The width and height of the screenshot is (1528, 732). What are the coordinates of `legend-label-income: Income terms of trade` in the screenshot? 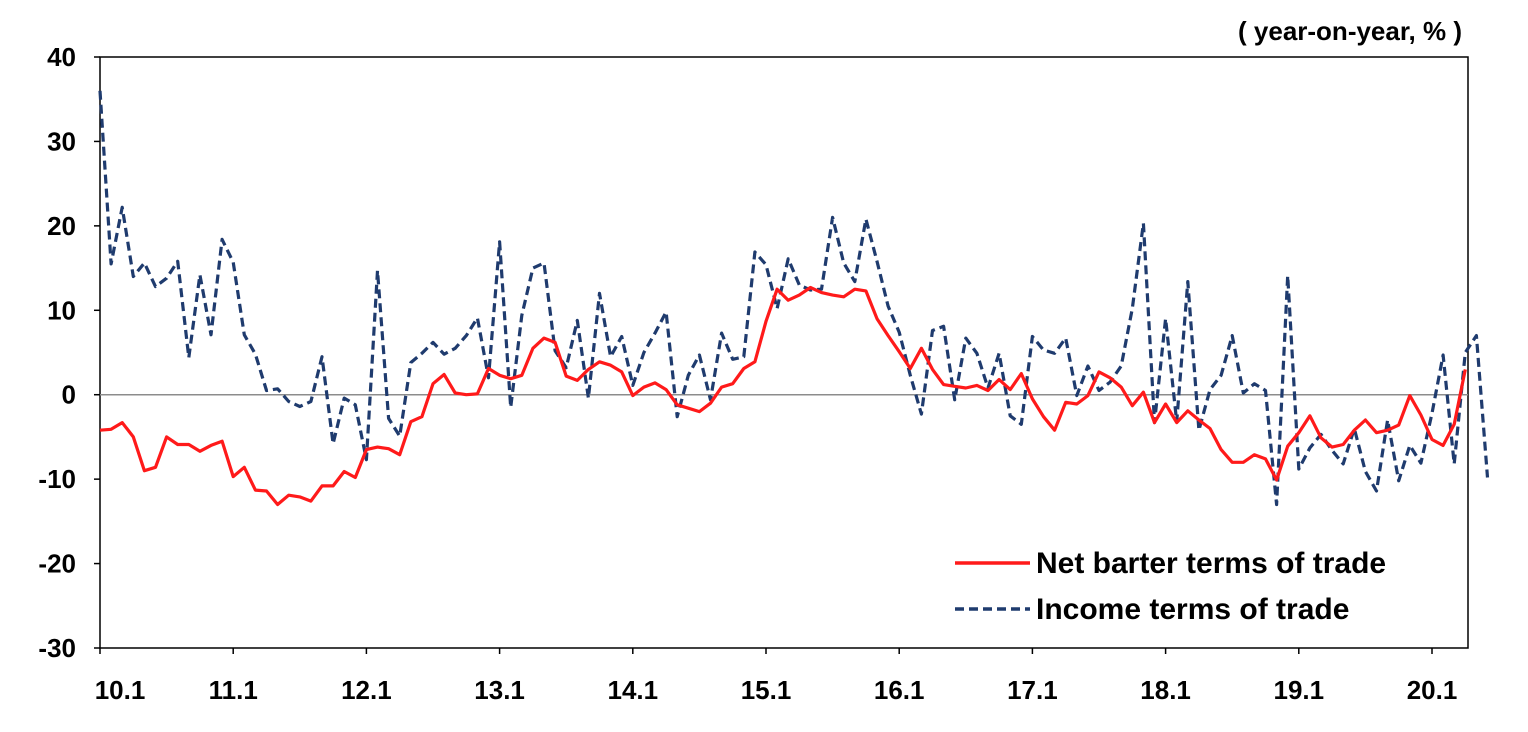 It's located at (1192, 609).